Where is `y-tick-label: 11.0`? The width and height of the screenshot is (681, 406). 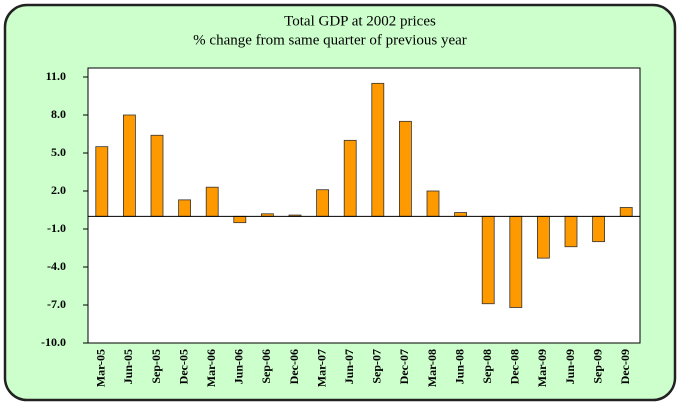
y-tick-label: 11.0 is located at coordinates (56, 76).